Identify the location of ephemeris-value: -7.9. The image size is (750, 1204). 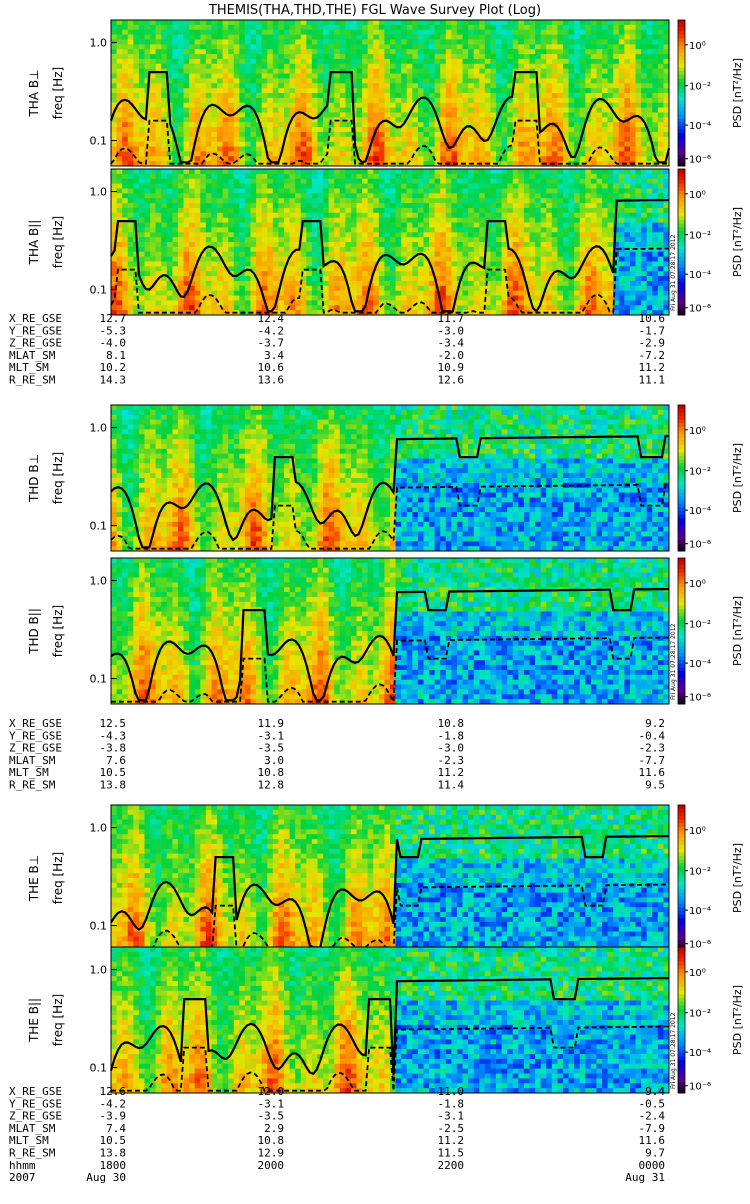
(652, 1128).